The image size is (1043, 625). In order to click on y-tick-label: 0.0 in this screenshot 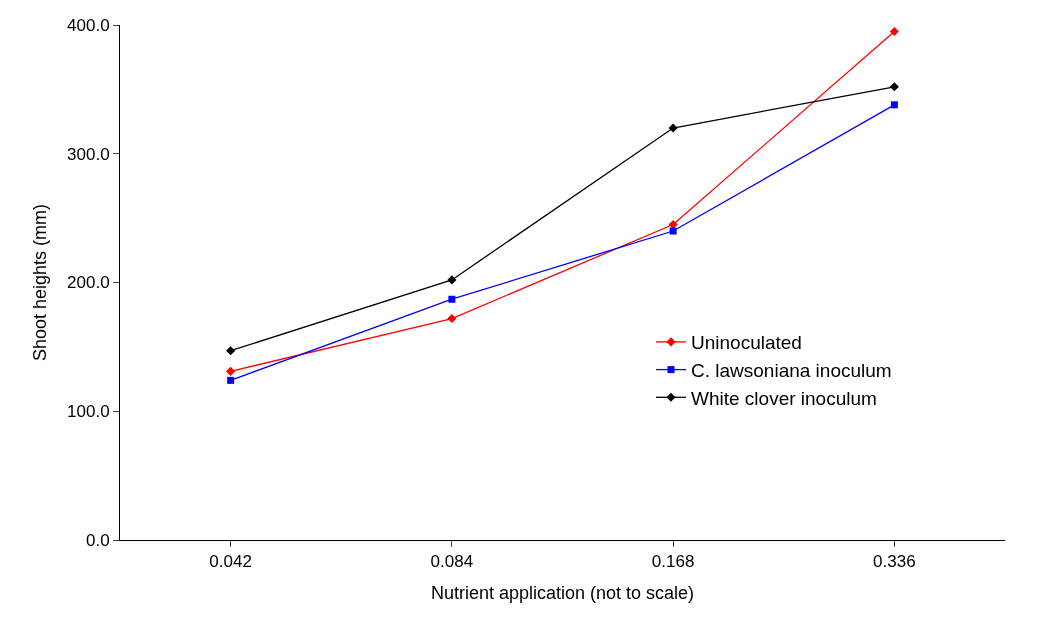, I will do `click(97, 540)`.